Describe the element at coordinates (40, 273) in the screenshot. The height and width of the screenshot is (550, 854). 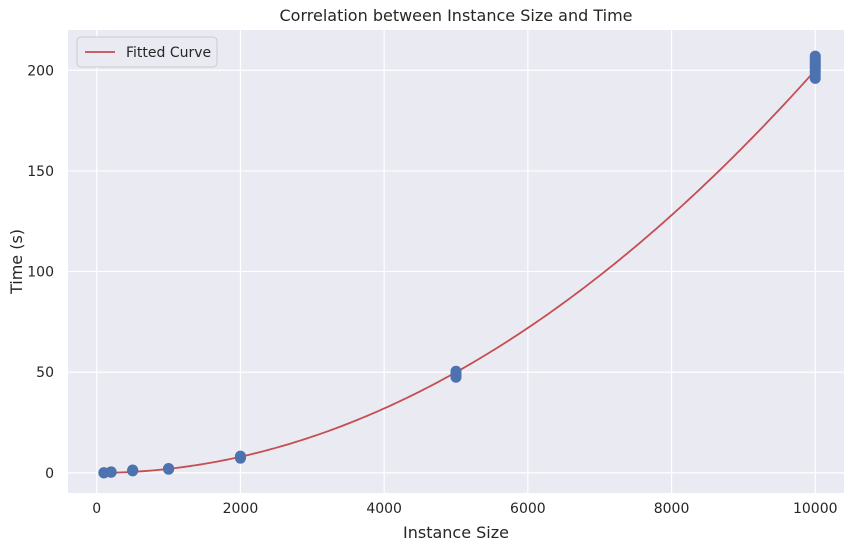
I see `y-tick-label: 100` at that location.